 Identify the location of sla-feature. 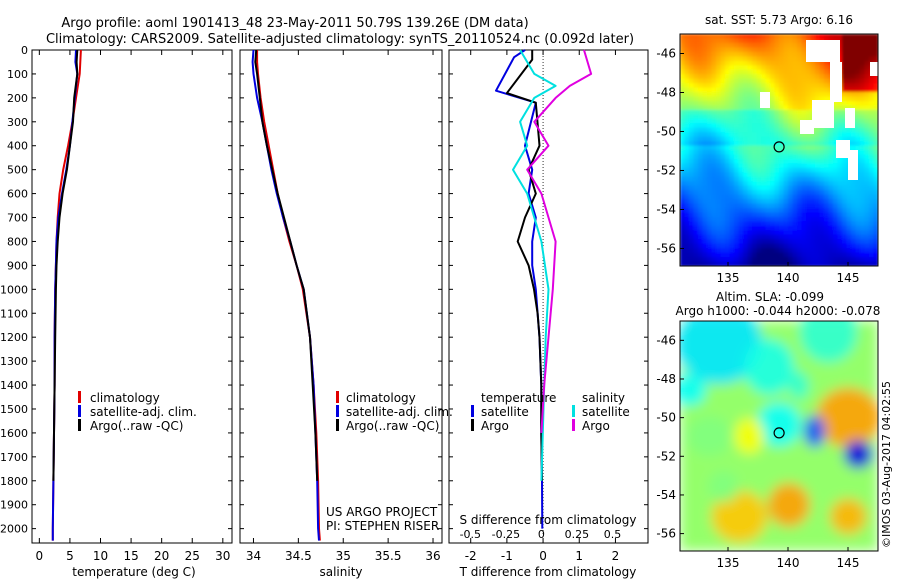
(798, 385).